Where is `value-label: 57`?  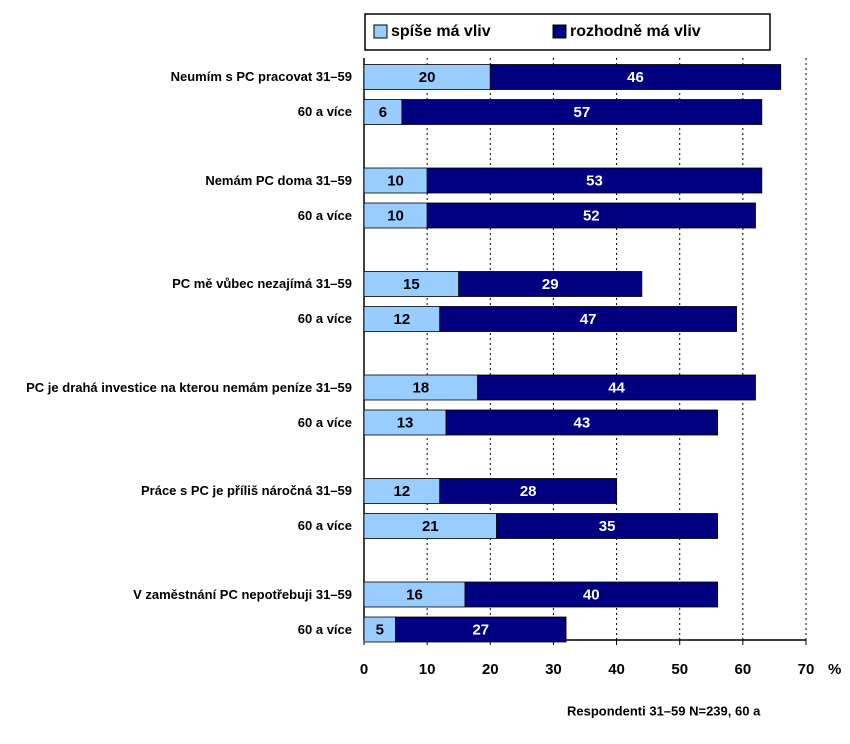
value-label: 57 is located at coordinates (581, 112).